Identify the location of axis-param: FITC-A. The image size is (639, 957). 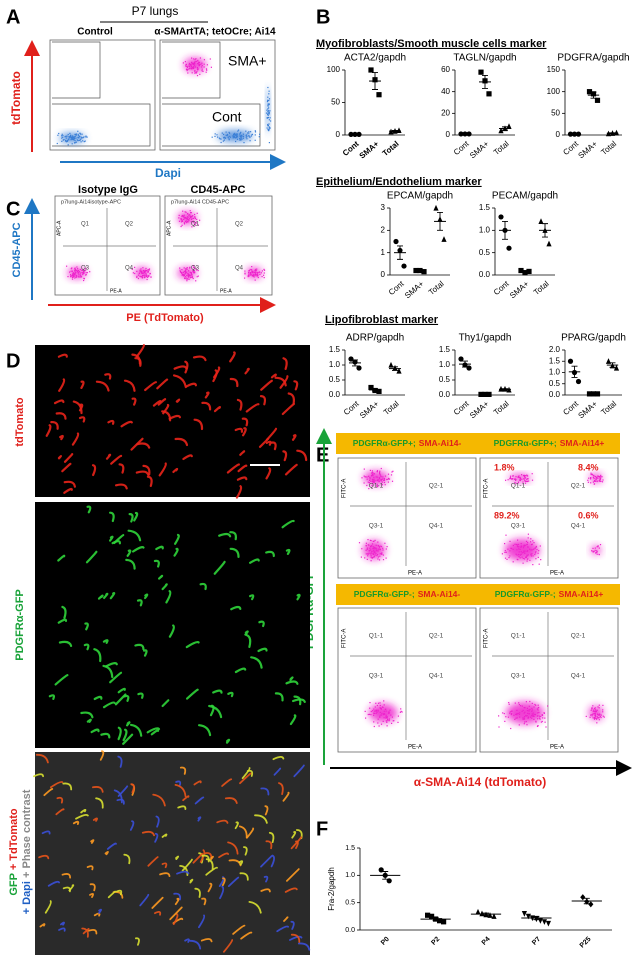
(345, 638).